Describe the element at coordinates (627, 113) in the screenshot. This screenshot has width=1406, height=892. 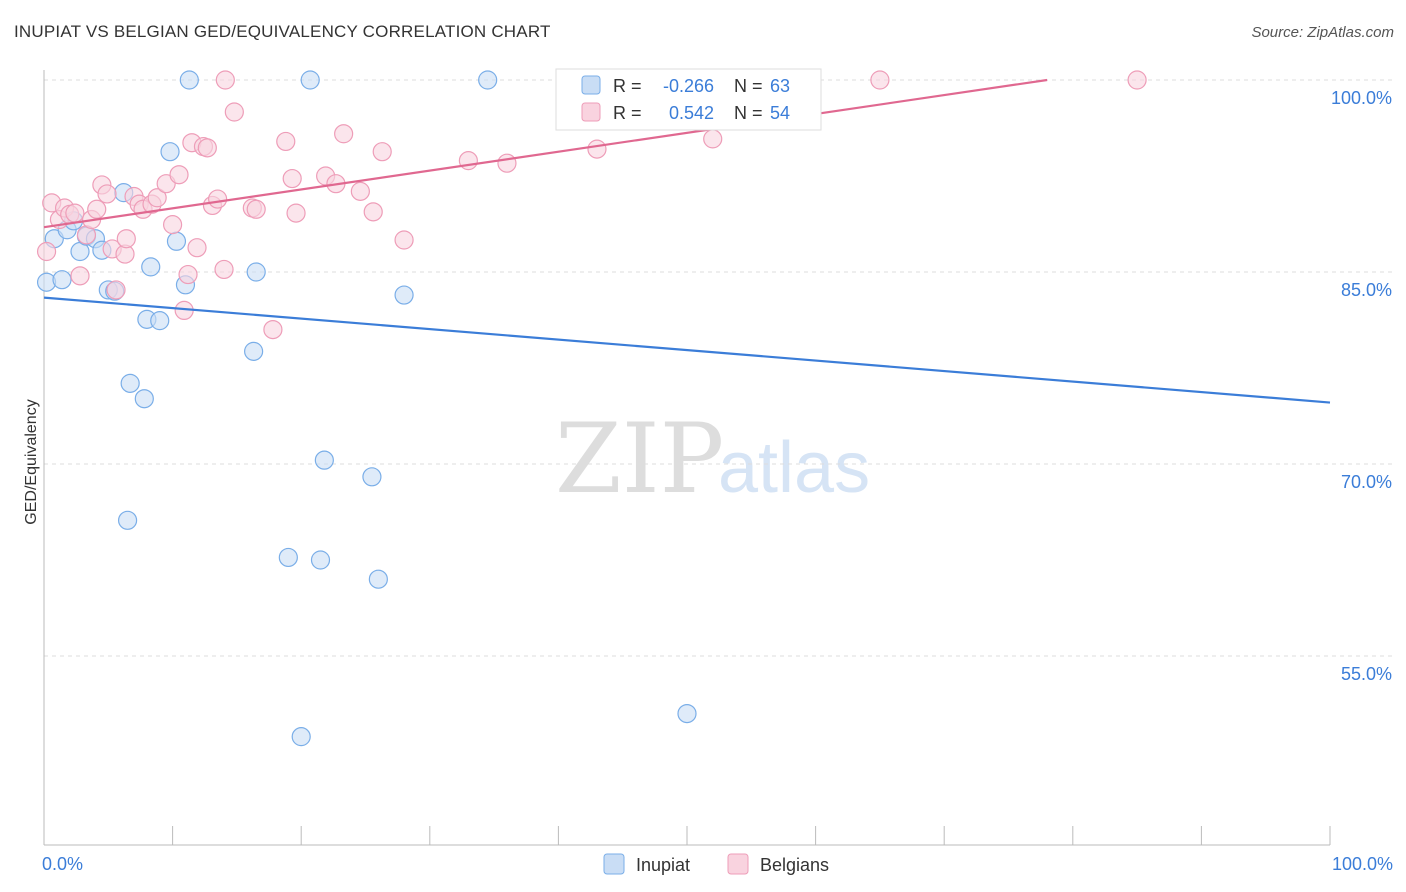
I see `stats-r-label-belgians: R =` at that location.